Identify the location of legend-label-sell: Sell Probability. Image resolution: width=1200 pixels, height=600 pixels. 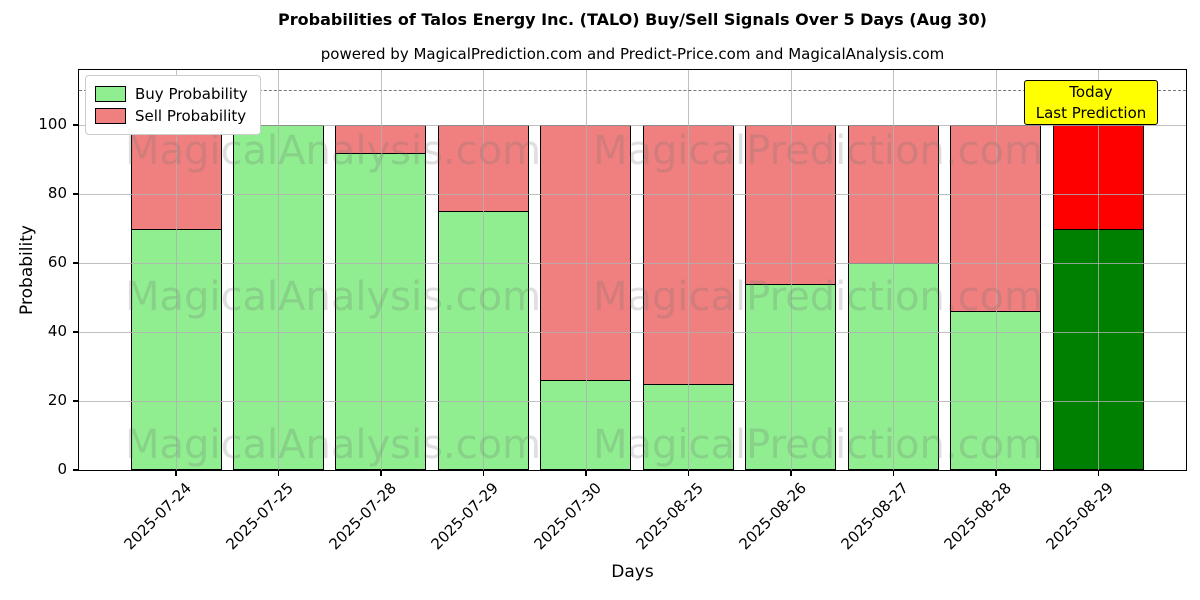
(191, 116).